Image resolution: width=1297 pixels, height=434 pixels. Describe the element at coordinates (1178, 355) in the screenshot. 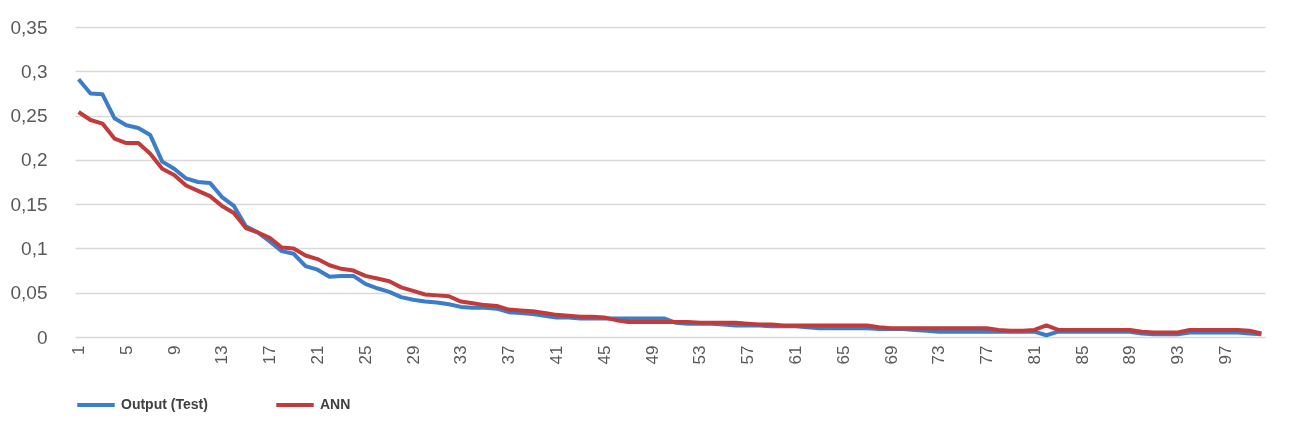

I see `x-tick-label: 93` at that location.